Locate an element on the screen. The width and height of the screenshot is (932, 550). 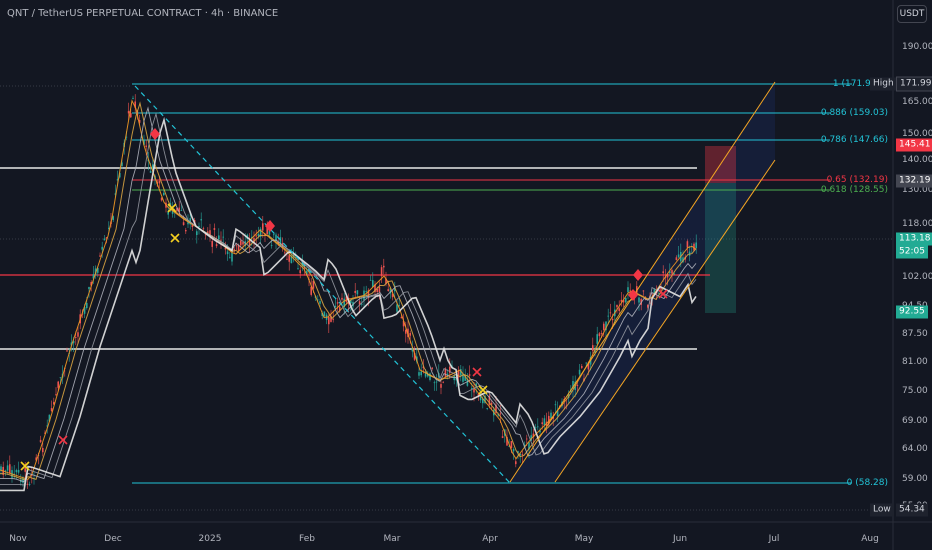
target-zone is located at coordinates (720, 248).